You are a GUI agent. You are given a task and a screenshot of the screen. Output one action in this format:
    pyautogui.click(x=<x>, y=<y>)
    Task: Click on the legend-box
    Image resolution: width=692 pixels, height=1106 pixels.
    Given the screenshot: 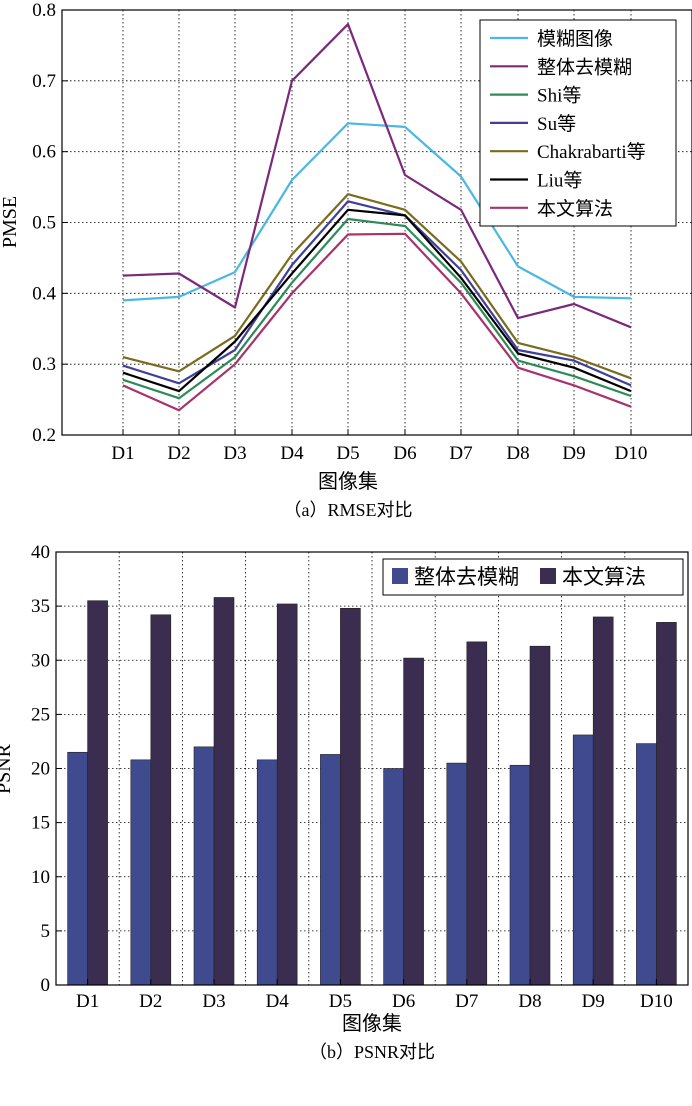 What is the action you would take?
    pyautogui.click(x=533, y=577)
    